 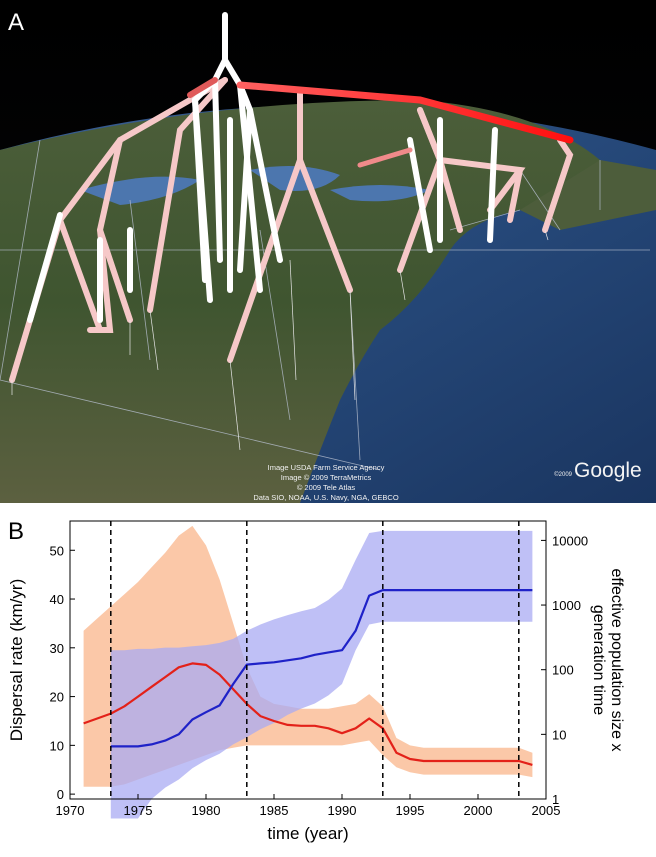 I want to click on logo-year: ©2009, so click(x=563, y=474).